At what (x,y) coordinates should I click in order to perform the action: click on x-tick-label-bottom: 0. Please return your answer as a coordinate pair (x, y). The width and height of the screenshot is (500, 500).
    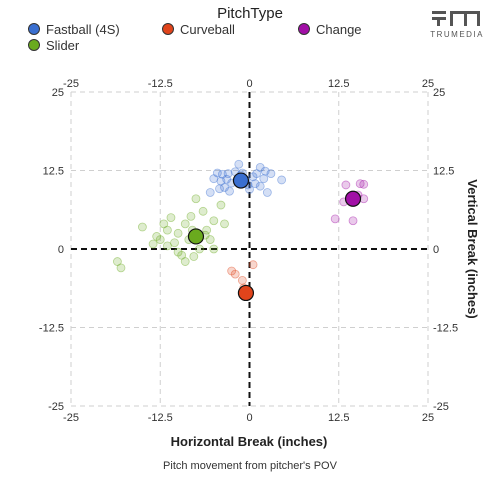
    Looking at the image, I should click on (249, 418).